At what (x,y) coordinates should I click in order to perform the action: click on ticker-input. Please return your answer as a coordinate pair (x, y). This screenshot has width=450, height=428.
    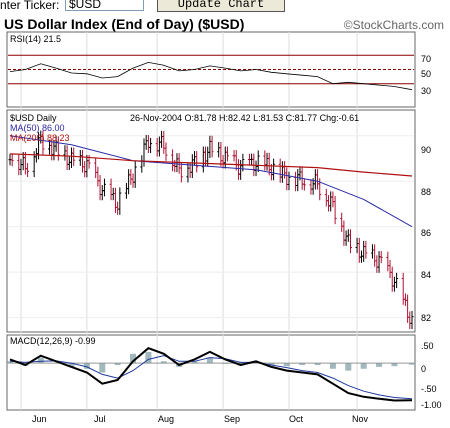
    Looking at the image, I should click on (104, 5).